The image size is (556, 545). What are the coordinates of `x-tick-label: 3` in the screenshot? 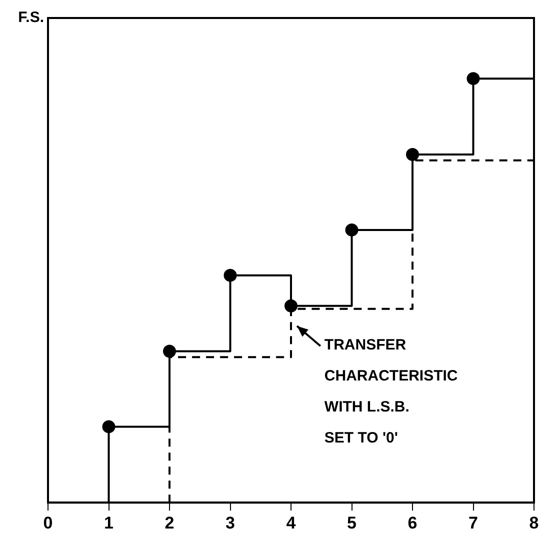 It's located at (230, 522).